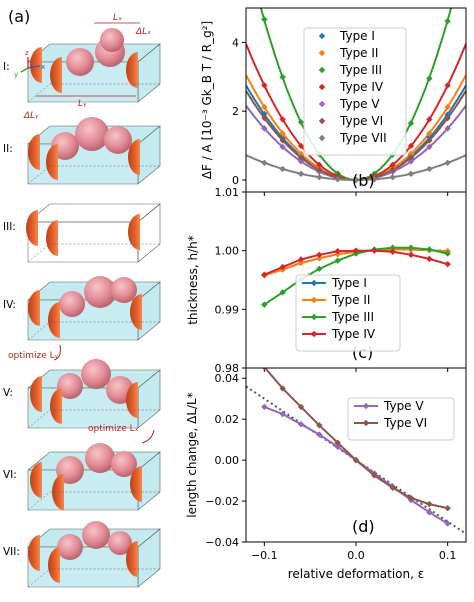 The width and height of the screenshot is (474, 602). Describe the element at coordinates (6, 67) in the screenshot. I see `row-label: I:` at that location.